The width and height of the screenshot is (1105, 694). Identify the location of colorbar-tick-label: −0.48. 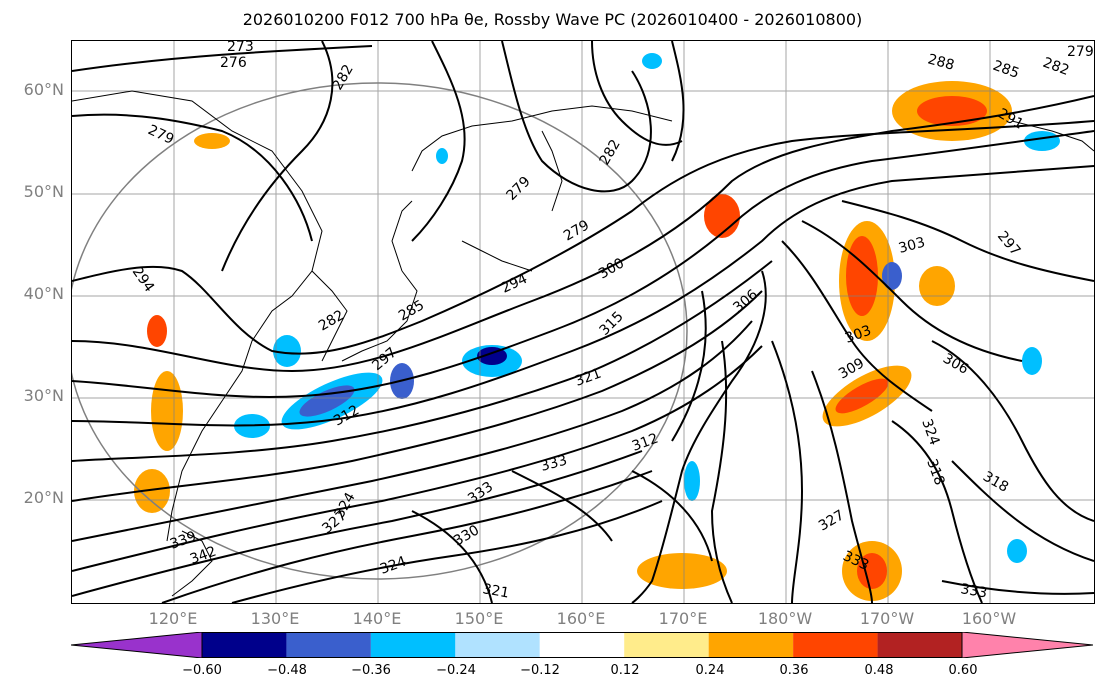
(287, 670).